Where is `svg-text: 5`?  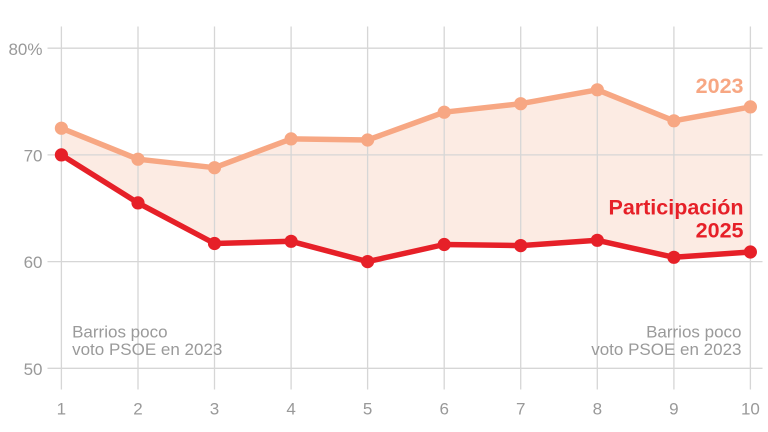 svg-text: 5 is located at coordinates (367, 409).